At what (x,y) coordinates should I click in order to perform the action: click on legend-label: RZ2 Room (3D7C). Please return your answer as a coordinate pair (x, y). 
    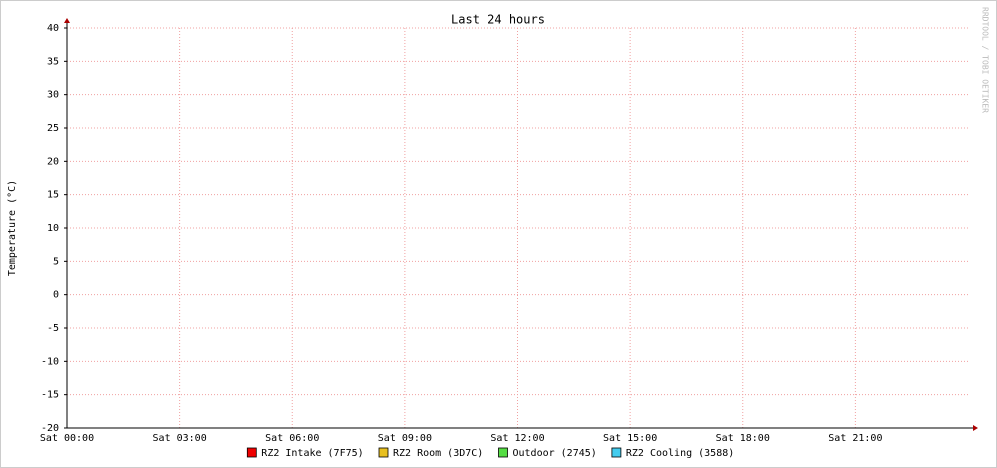
    Looking at the image, I should click on (438, 453).